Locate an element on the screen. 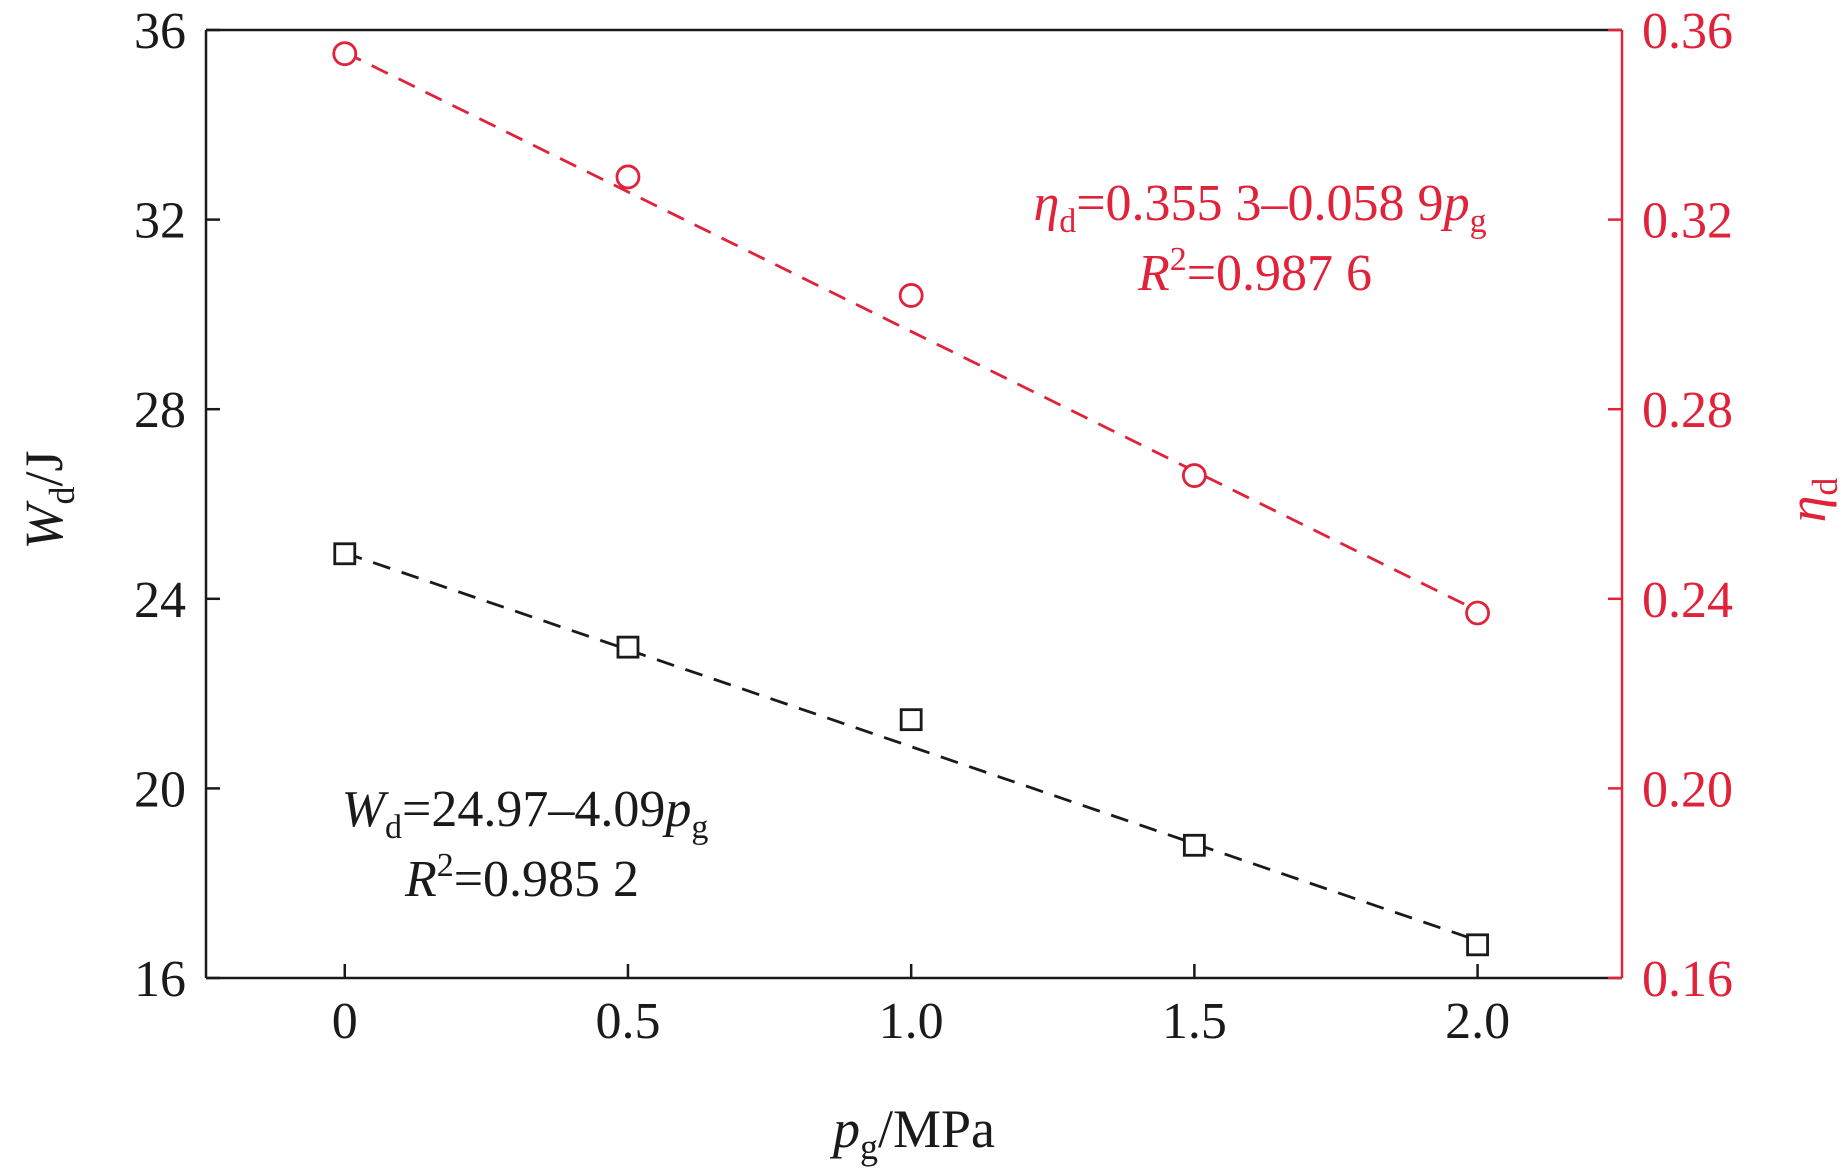 The image size is (1843, 1176). x-tick-label: 0 is located at coordinates (345, 1021).